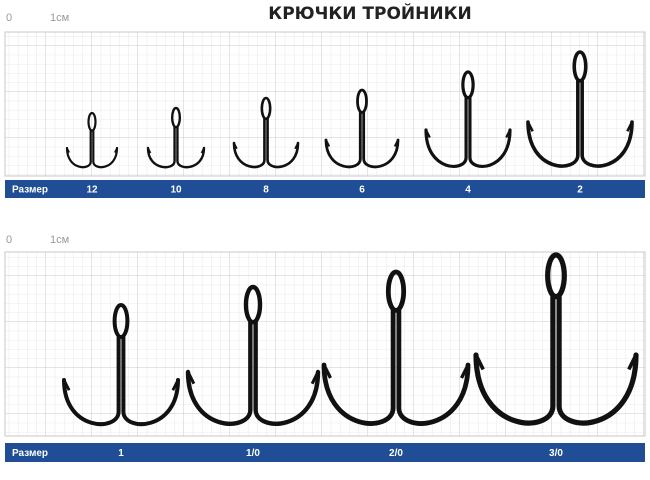  I want to click on size-value: 8, so click(266, 190).